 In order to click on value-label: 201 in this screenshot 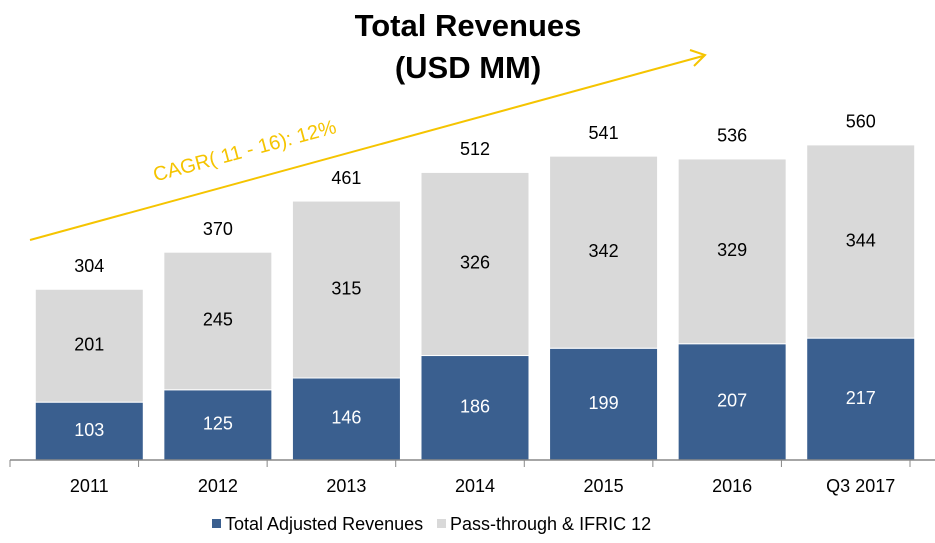, I will do `click(89, 344)`.